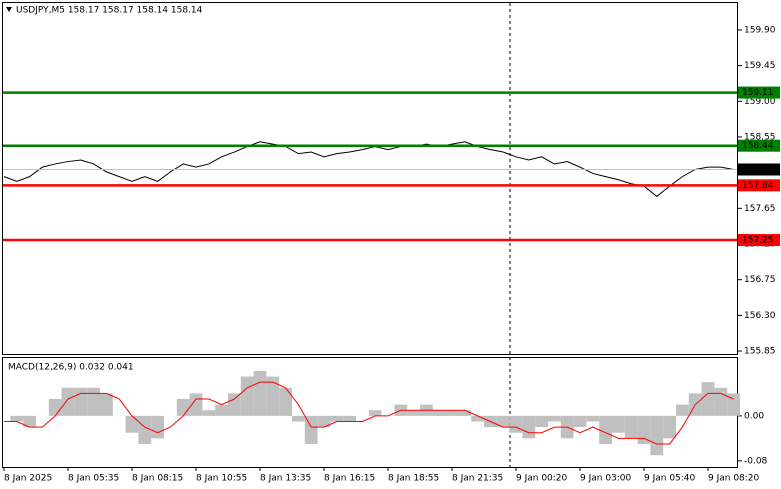  I want to click on y-tick-label: 159.00, so click(760, 102).